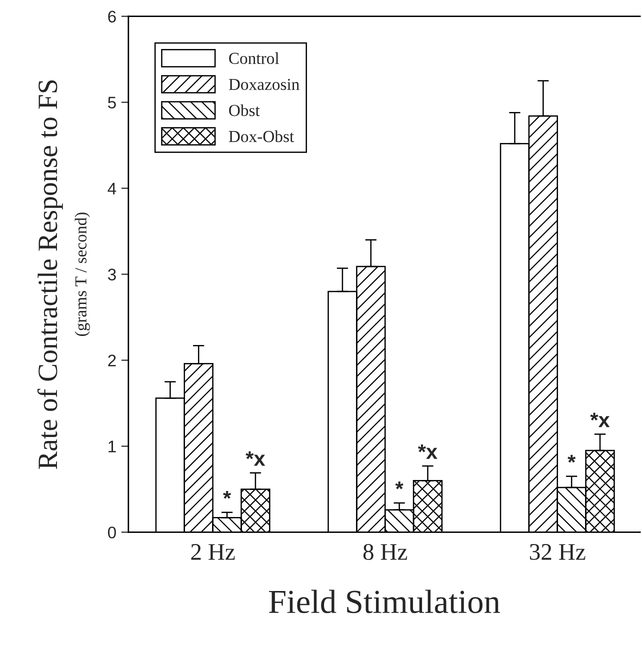 The height and width of the screenshot is (653, 642). I want to click on y-tick-label: 5, so click(112, 102).